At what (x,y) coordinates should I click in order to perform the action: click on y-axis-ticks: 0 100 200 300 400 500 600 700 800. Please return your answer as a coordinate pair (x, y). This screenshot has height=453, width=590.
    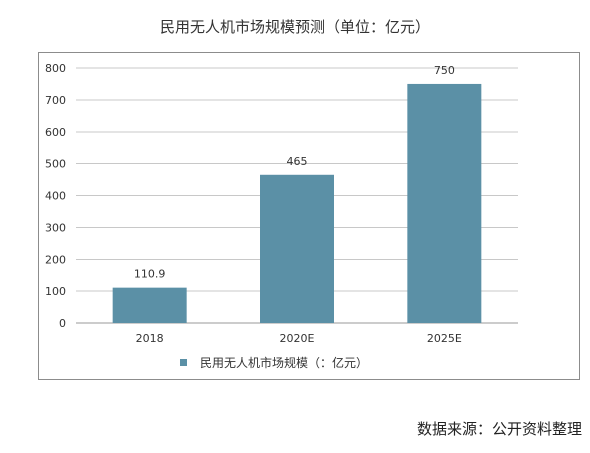
    Looking at the image, I should click on (55, 196).